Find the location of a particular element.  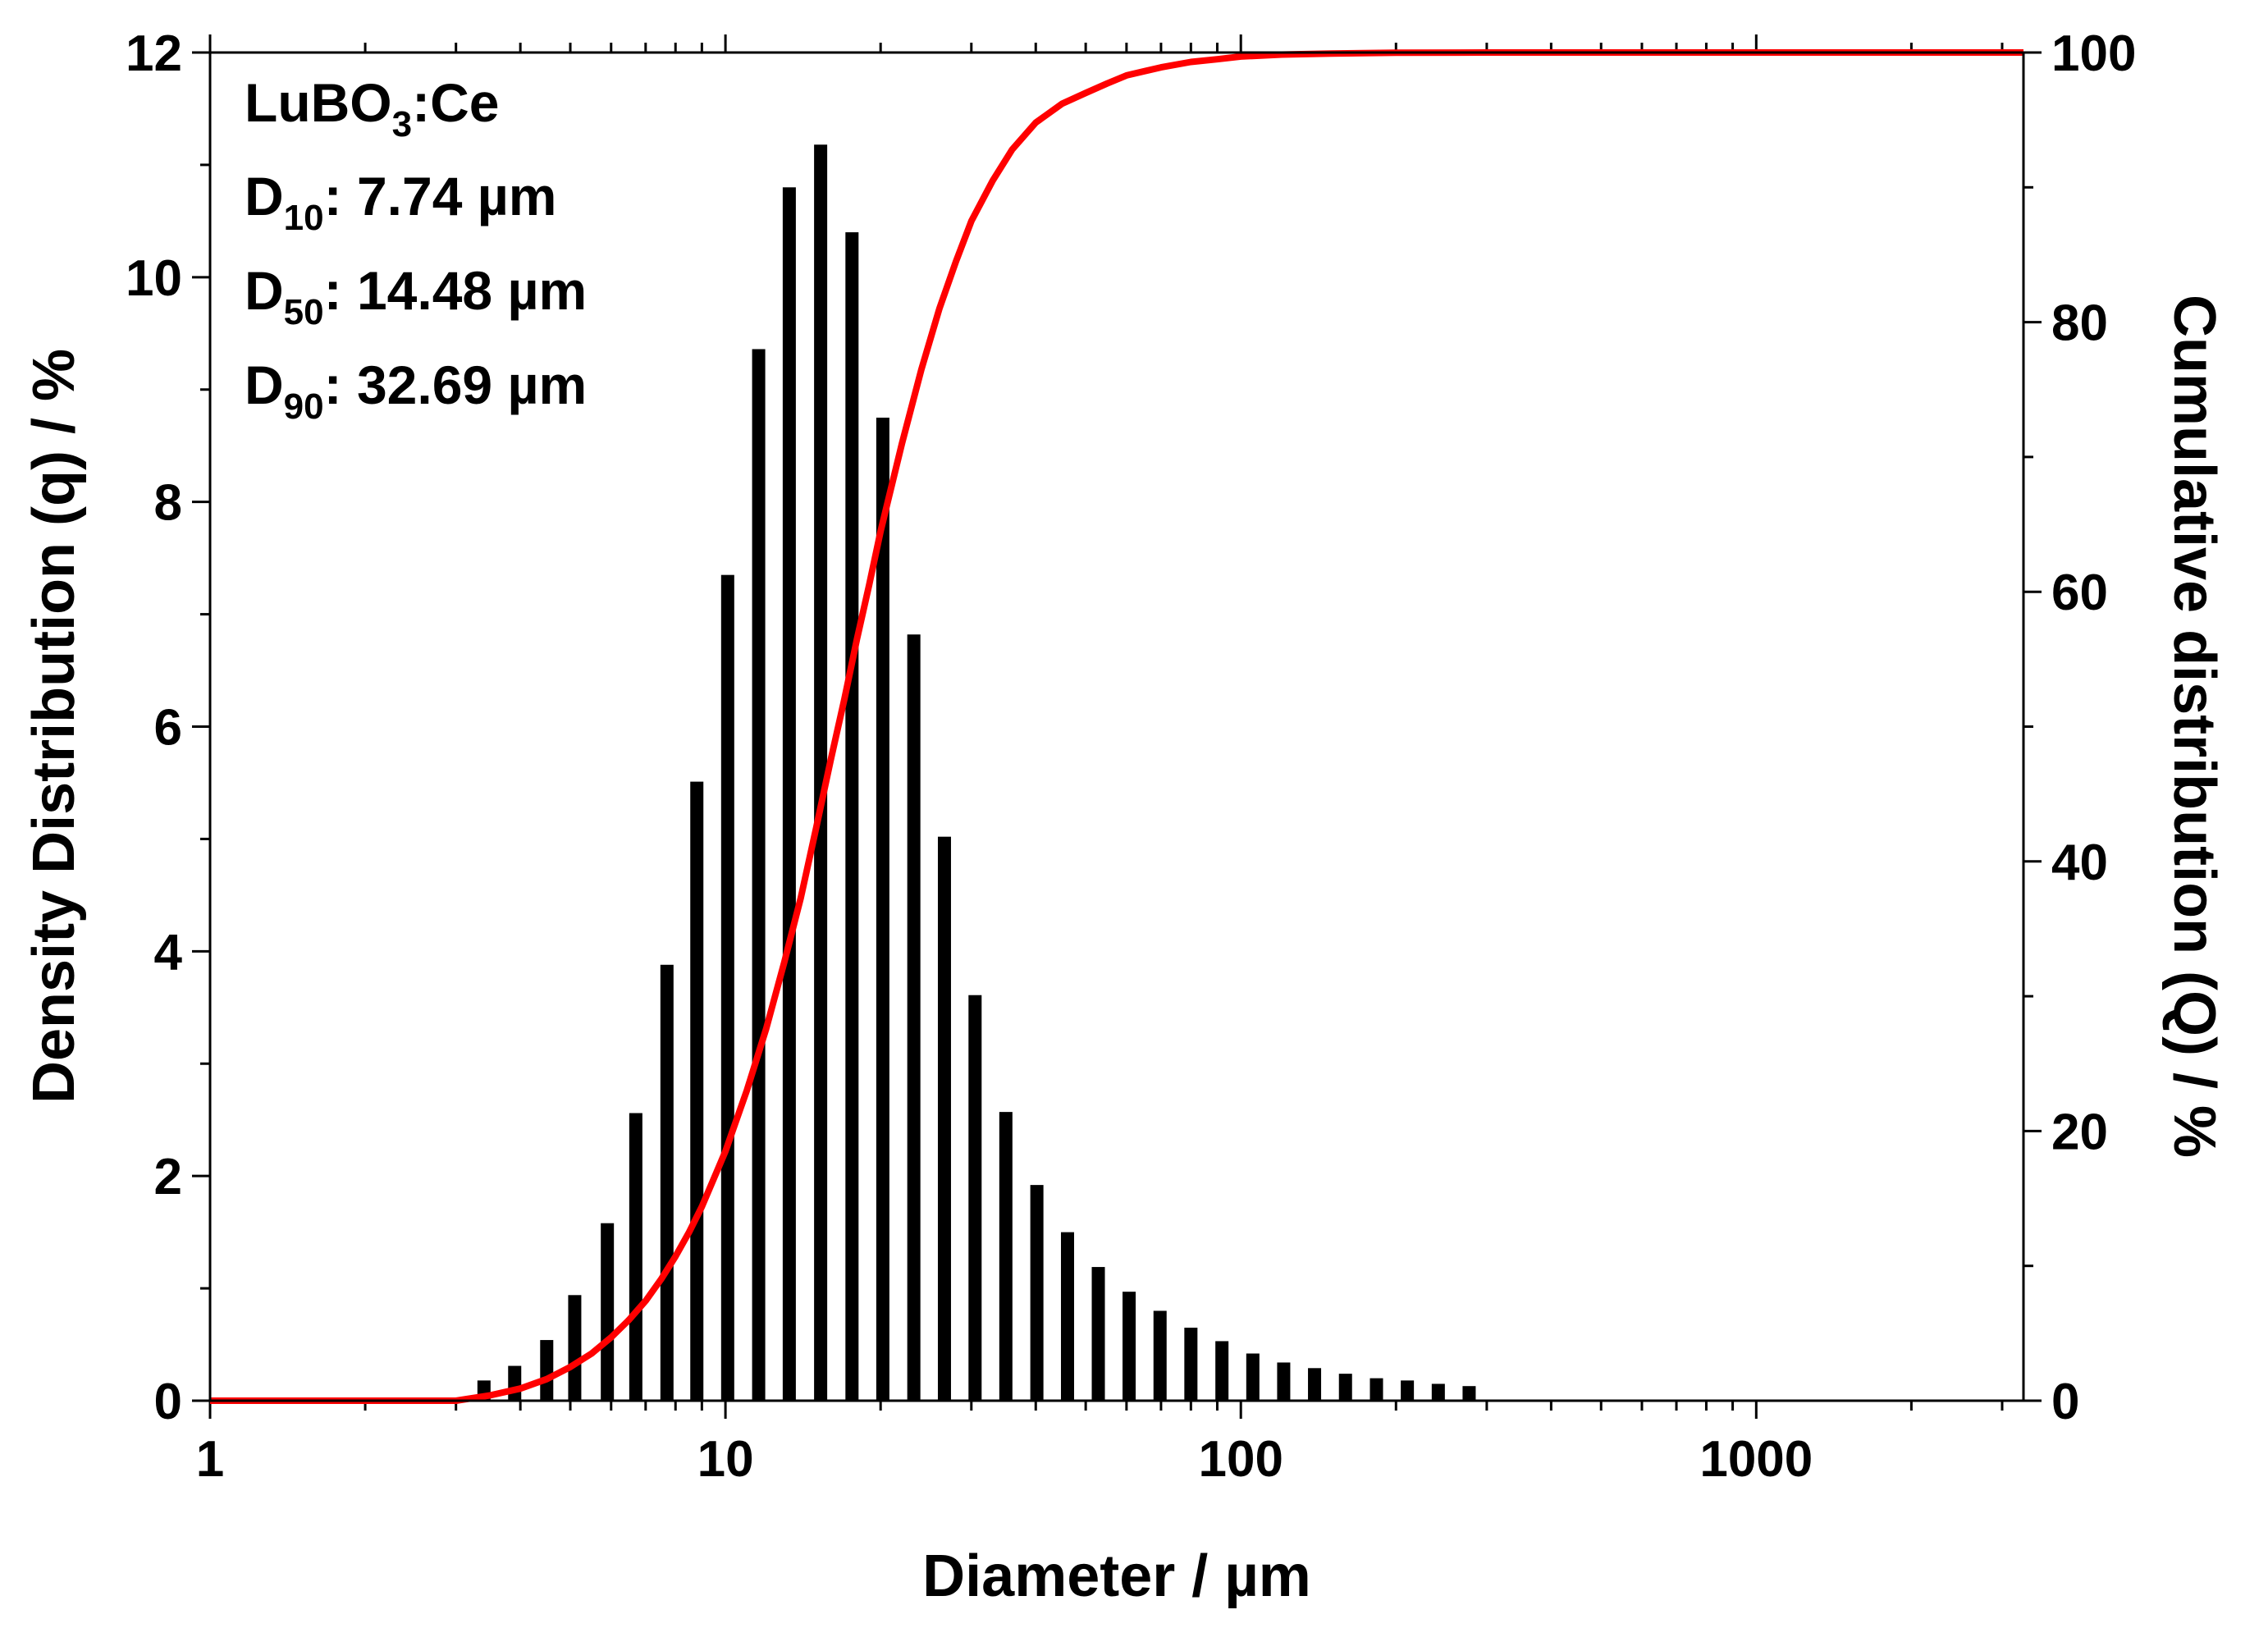

y2-tick-label: 80 is located at coordinates (2079, 324).